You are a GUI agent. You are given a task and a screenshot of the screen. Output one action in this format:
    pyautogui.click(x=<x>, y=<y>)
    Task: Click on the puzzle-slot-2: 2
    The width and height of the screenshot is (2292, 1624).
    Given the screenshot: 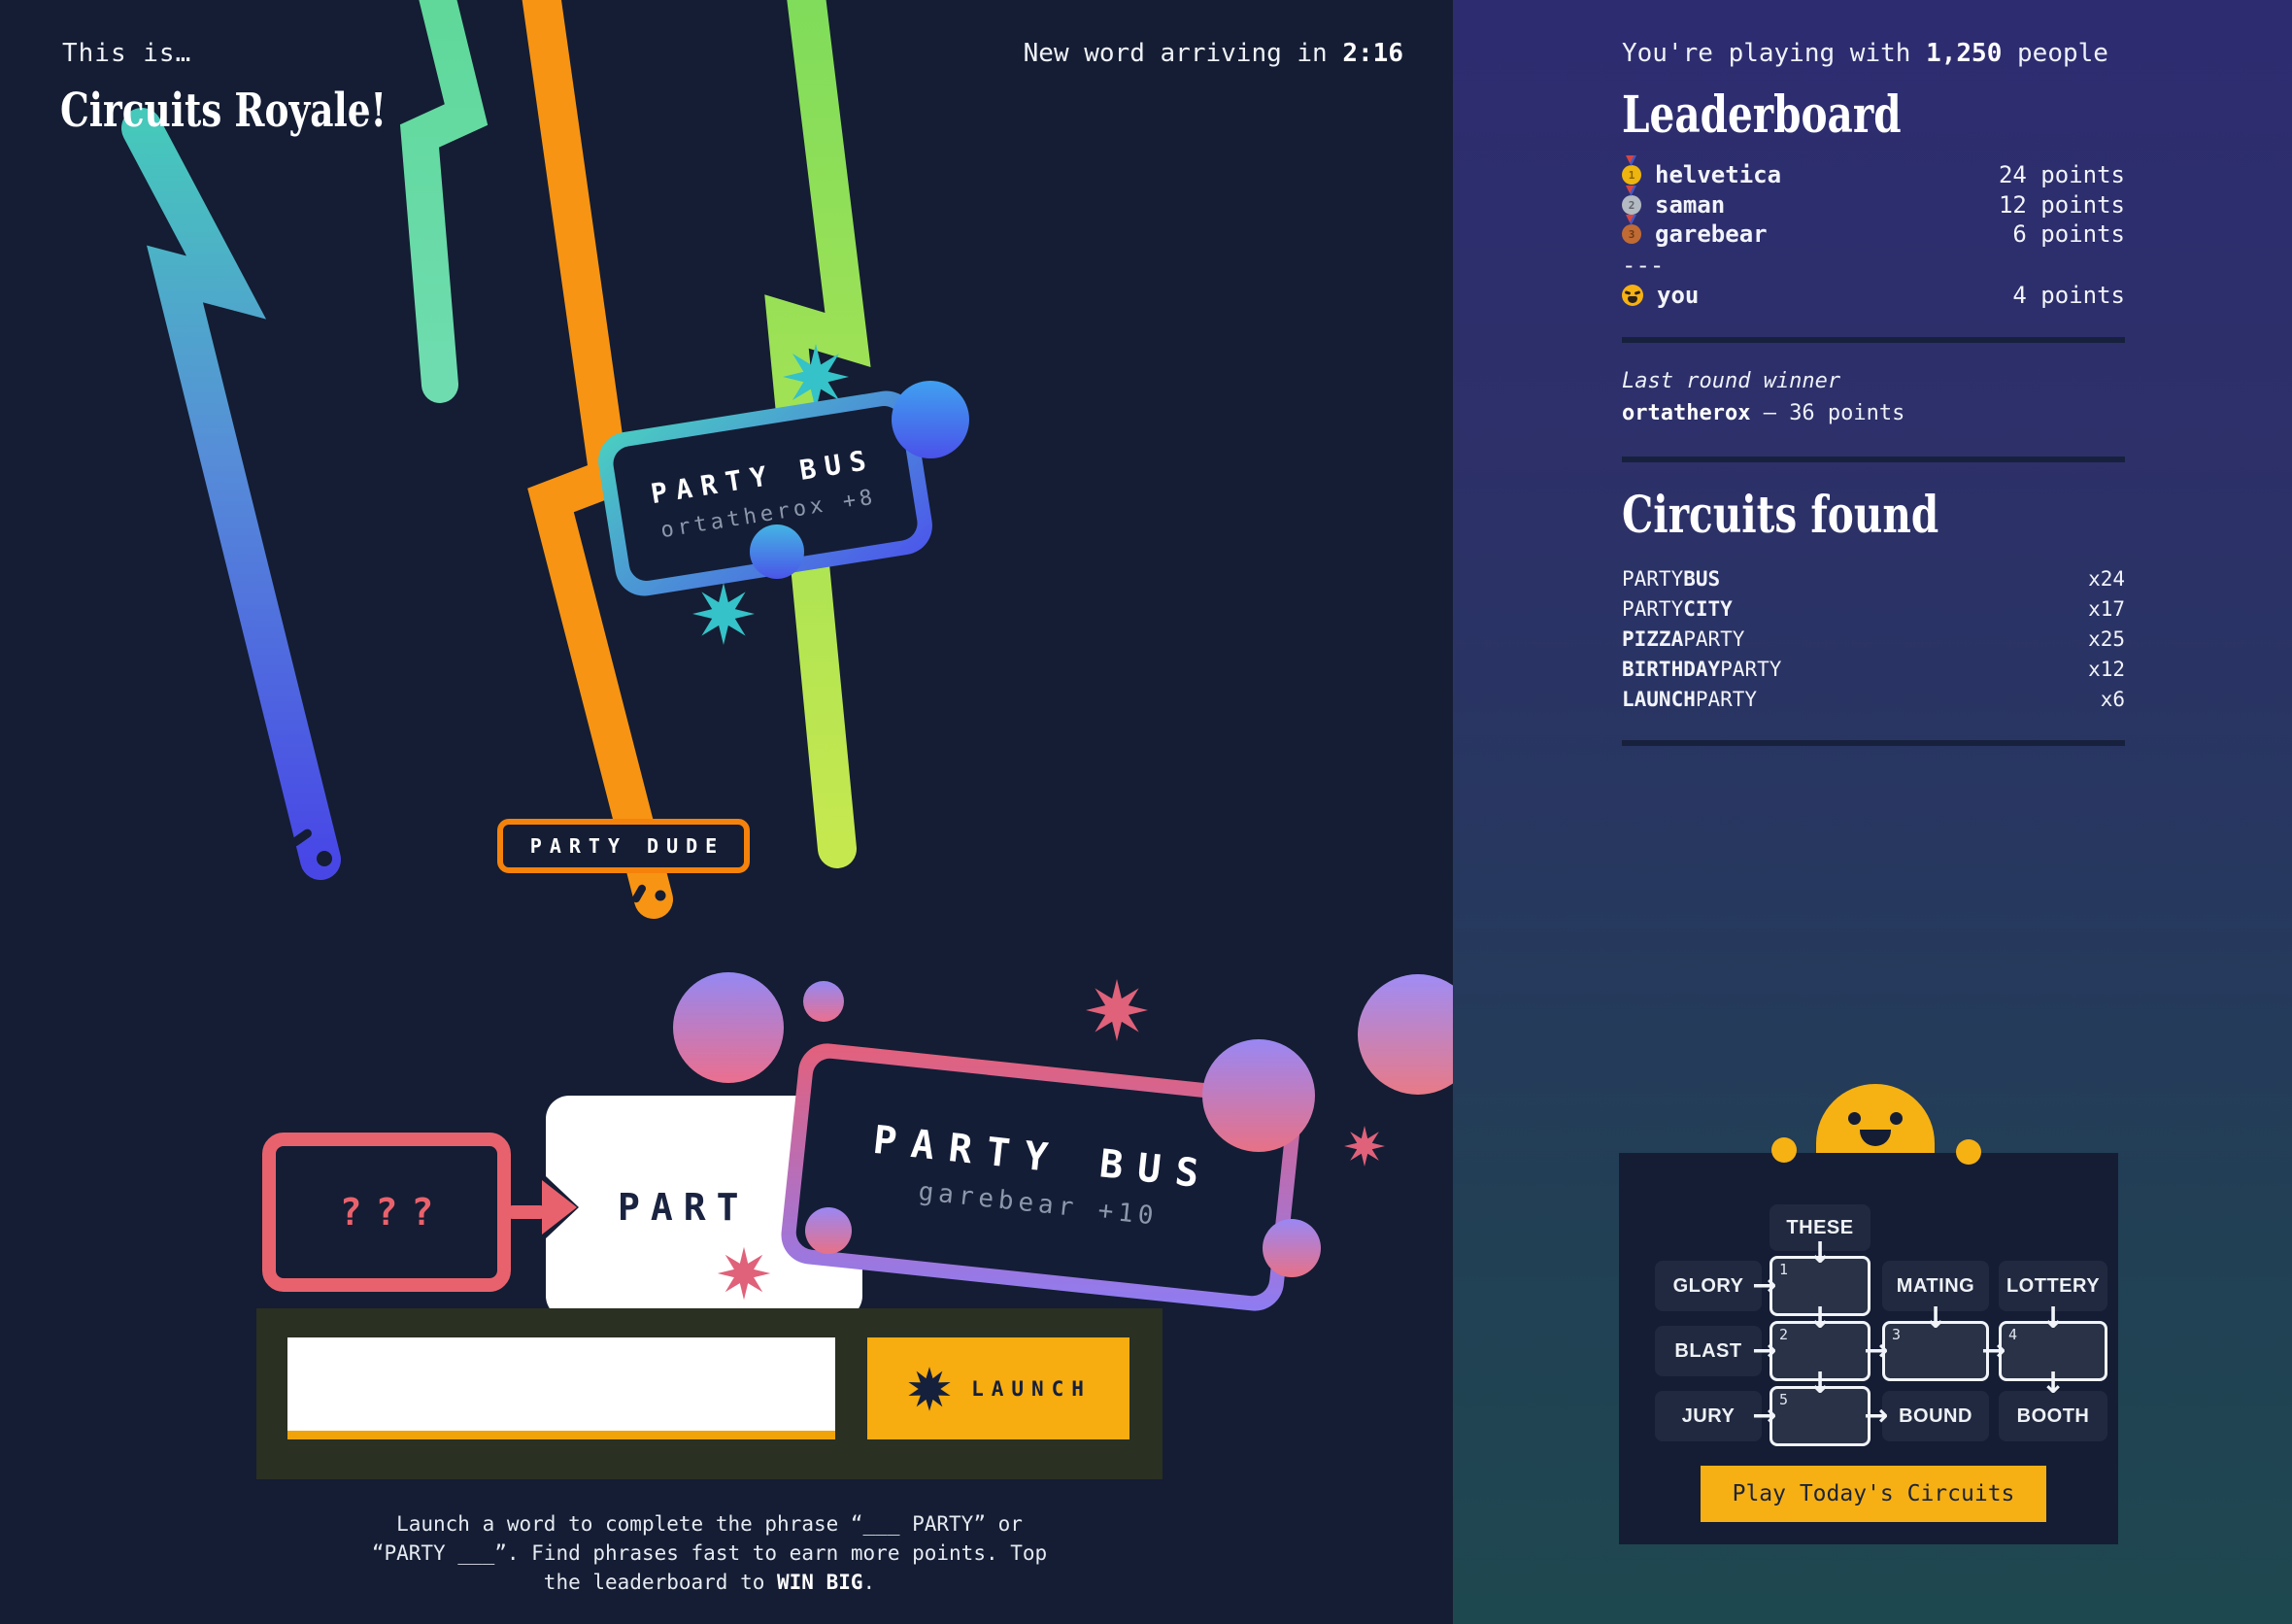 What is the action you would take?
    pyautogui.click(x=1820, y=1351)
    